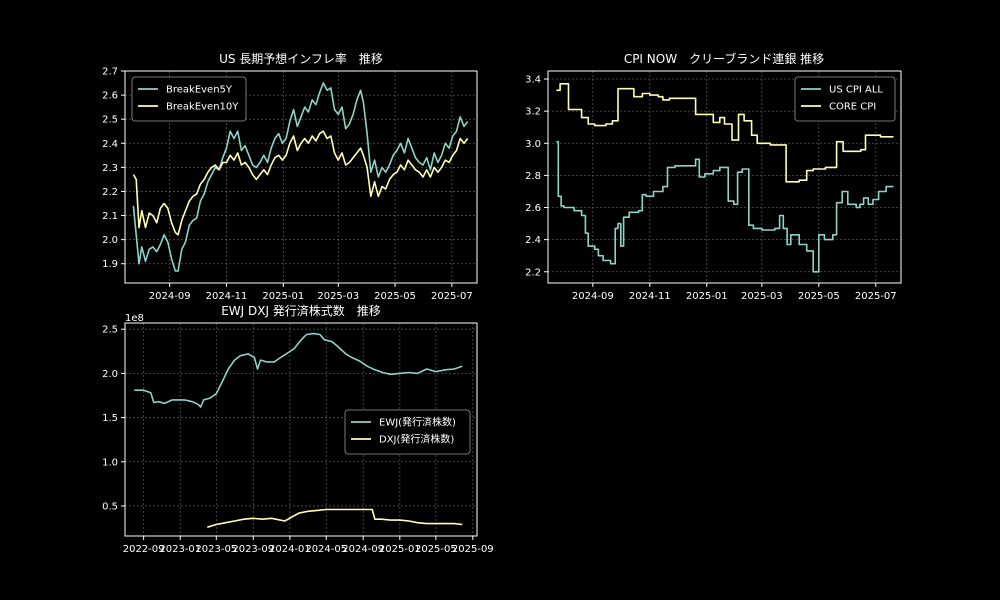  What do you see at coordinates (856, 90) in the screenshot?
I see `legend-label: US CPI ALL` at bounding box center [856, 90].